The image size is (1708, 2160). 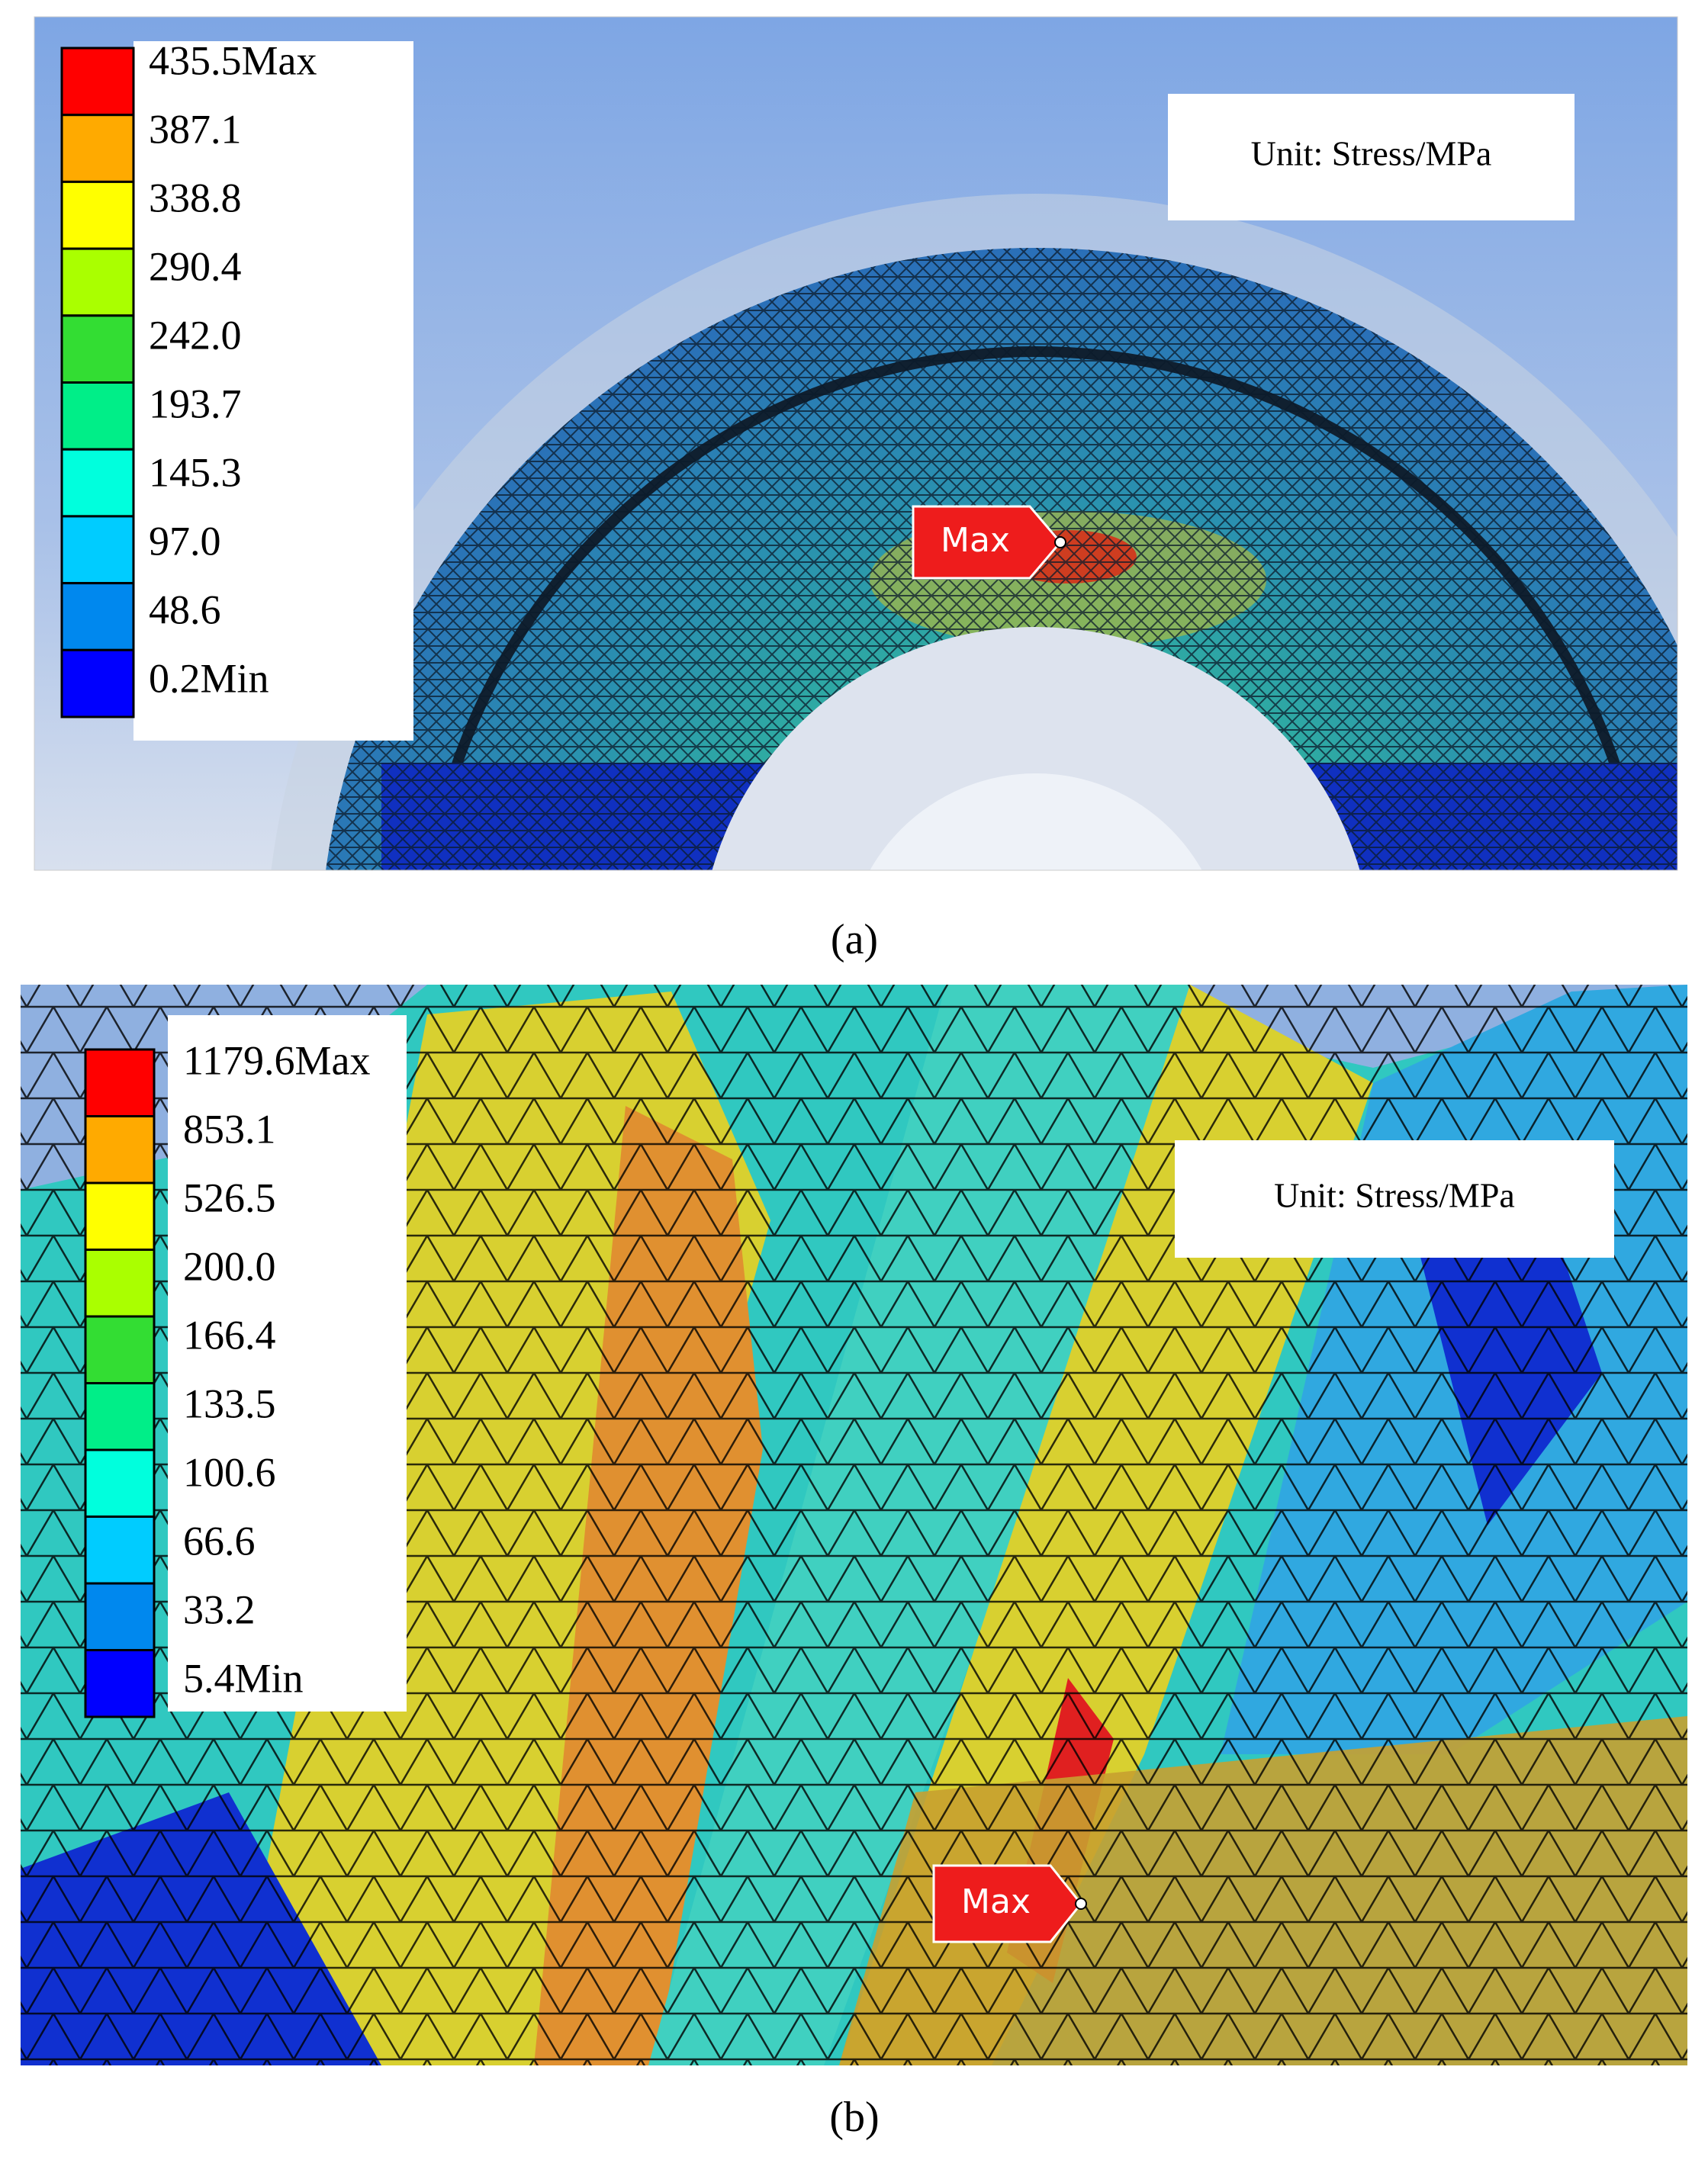 What do you see at coordinates (195, 266) in the screenshot?
I see `legend-label: 290.4` at bounding box center [195, 266].